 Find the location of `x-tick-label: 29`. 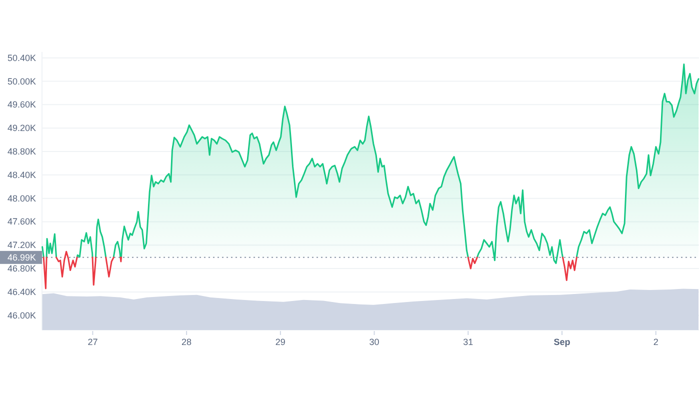

x-tick-label: 29 is located at coordinates (280, 342).